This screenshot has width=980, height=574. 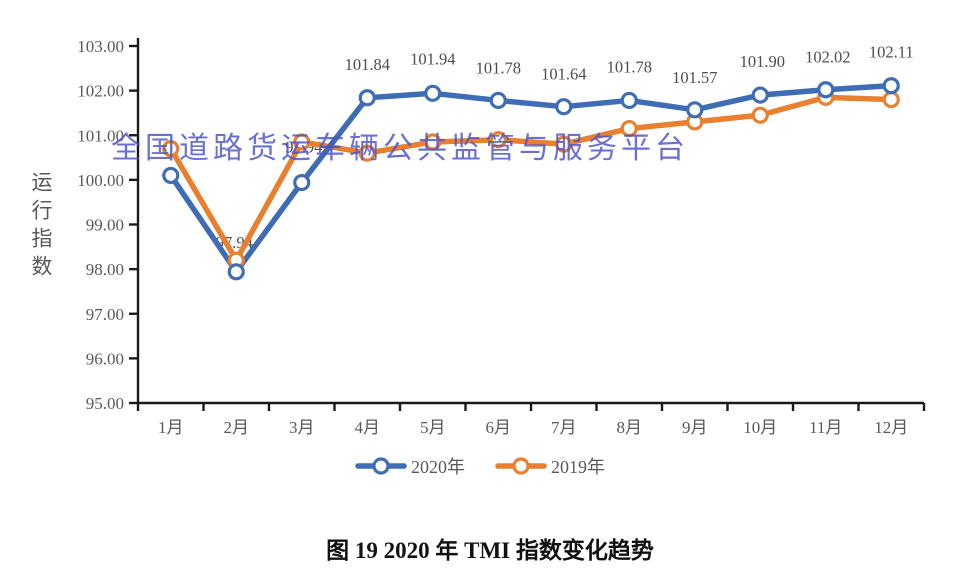 I want to click on figure-caption: 图 19 2020 年 TMI 指数变化趋势, so click(x=490, y=550).